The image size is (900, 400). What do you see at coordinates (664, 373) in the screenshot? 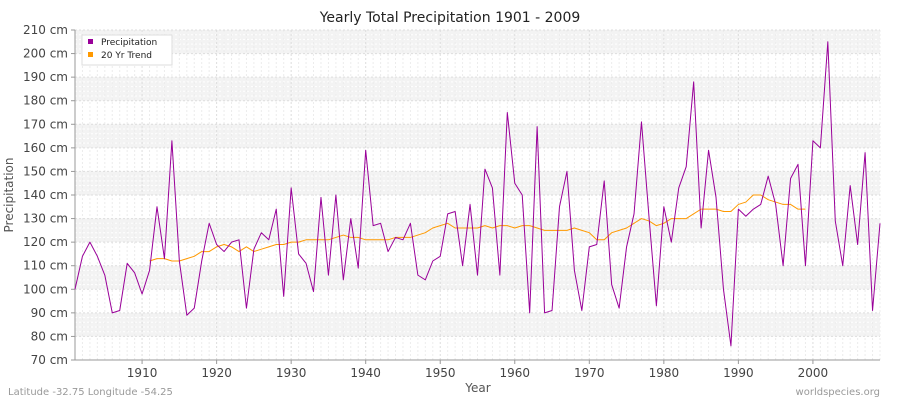
I see `x-tick-label: 1980` at bounding box center [664, 373].